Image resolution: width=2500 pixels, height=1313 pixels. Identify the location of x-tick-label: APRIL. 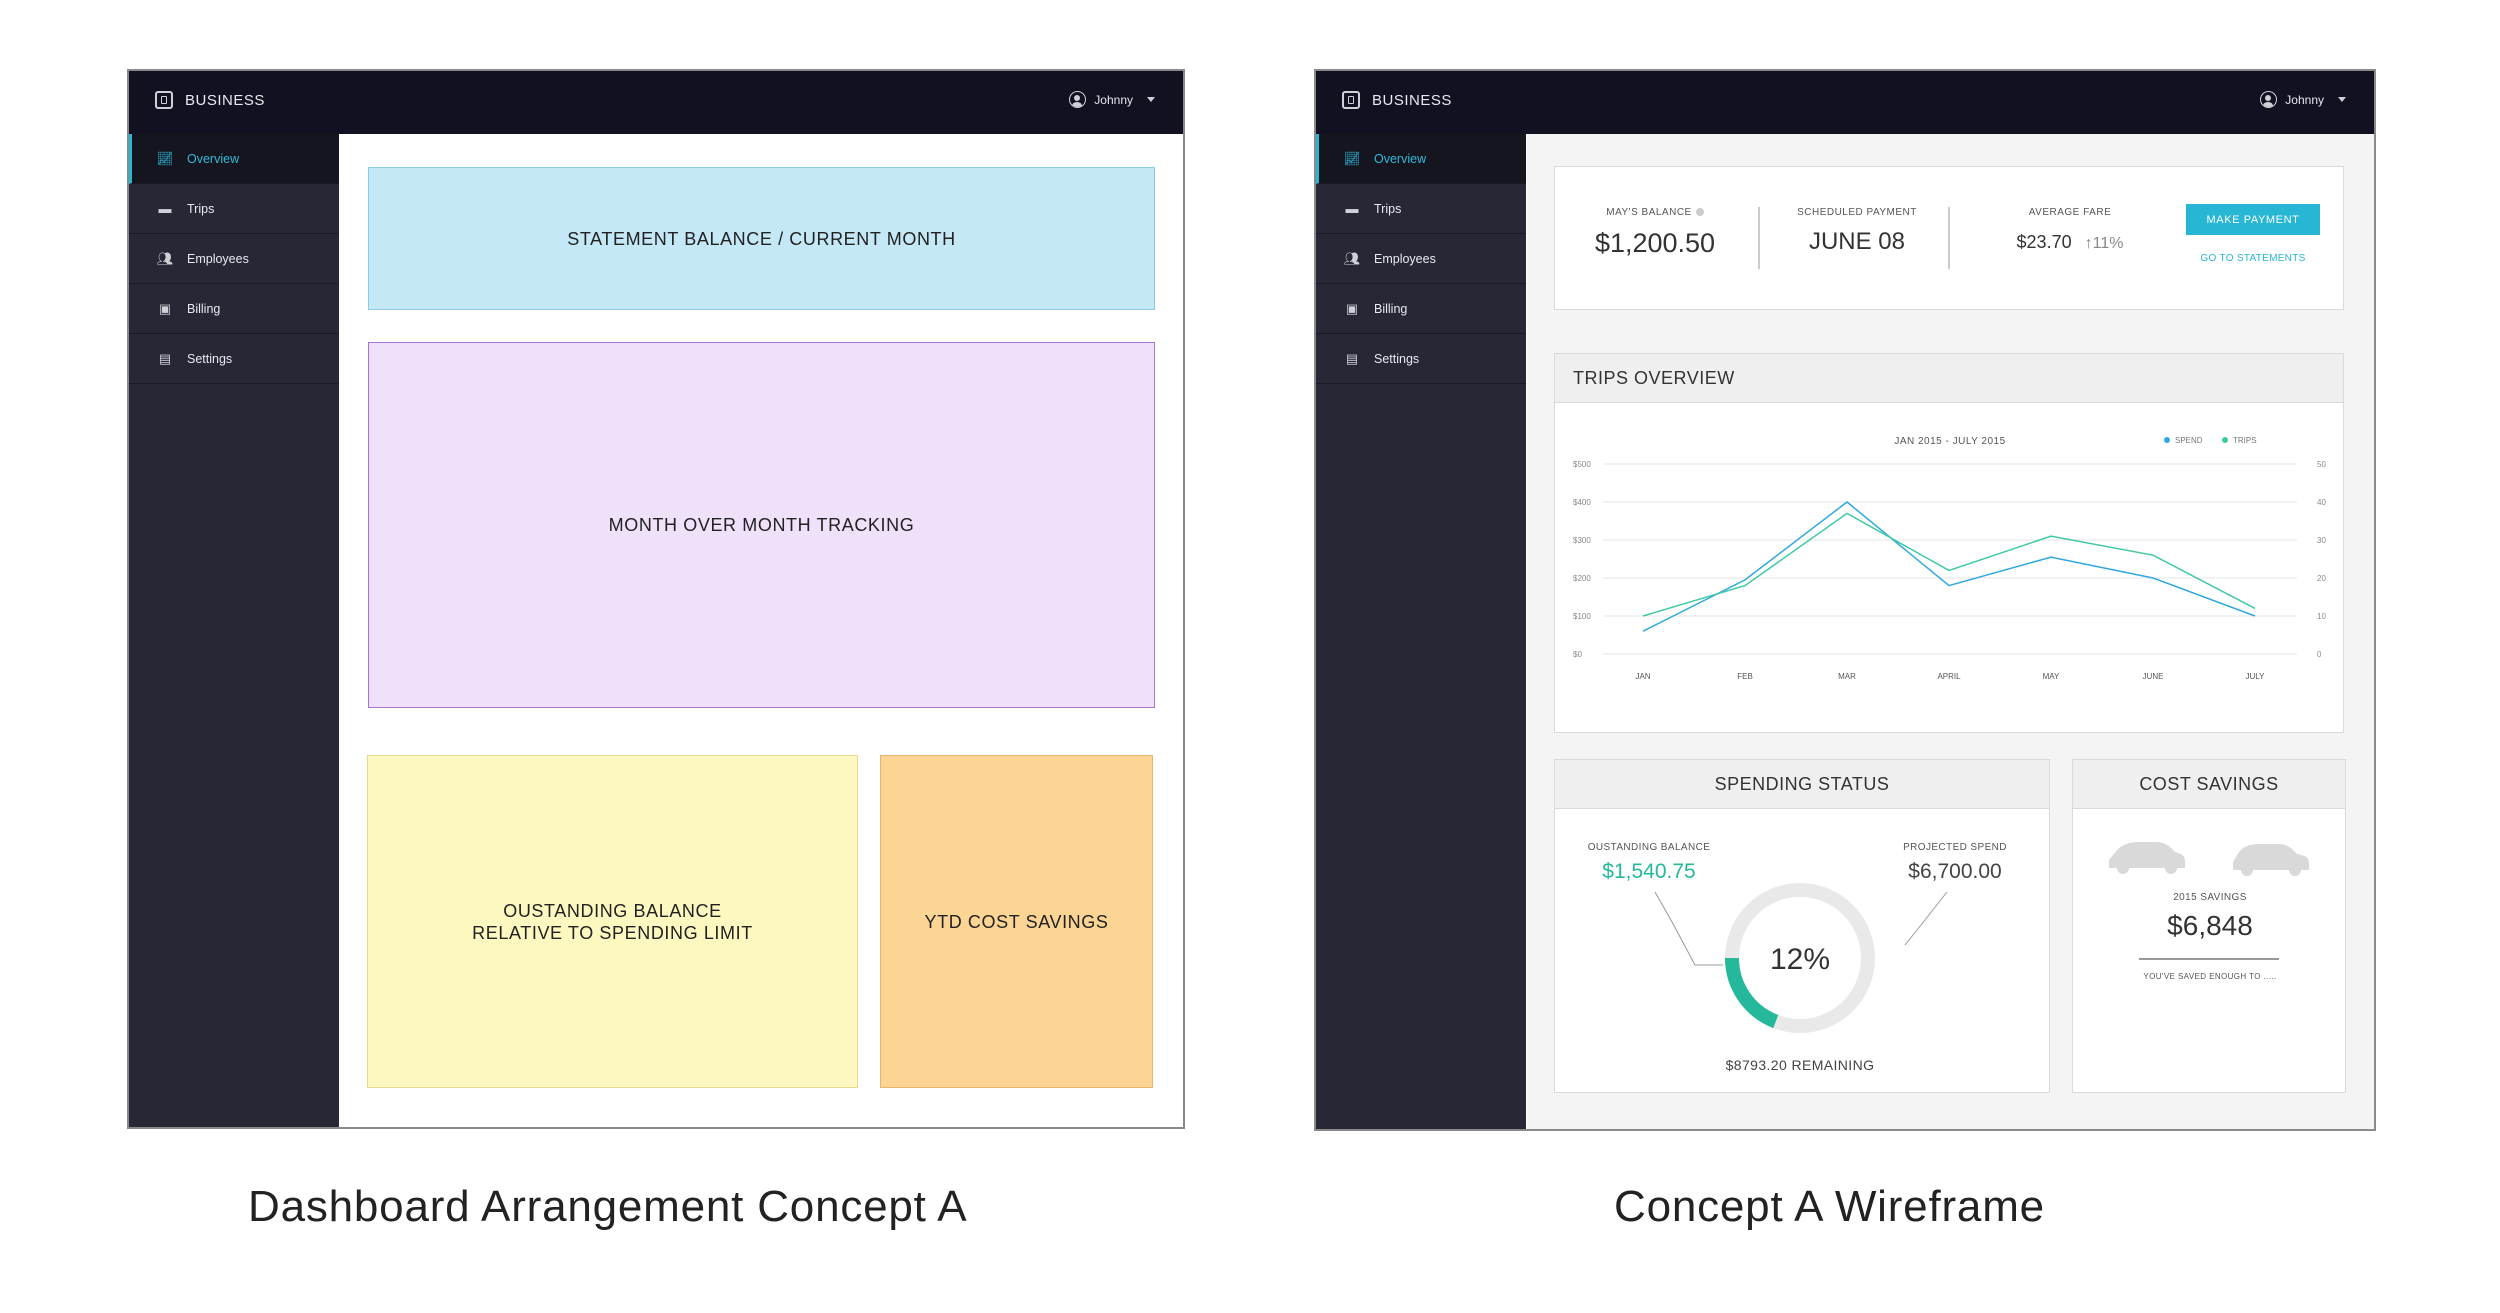
(1949, 676).